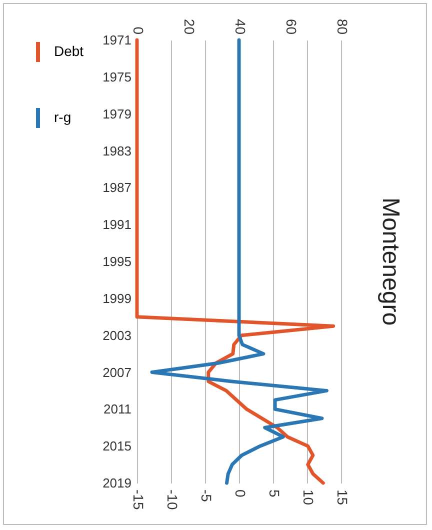  Describe the element at coordinates (117, 114) in the screenshot. I see `y-tick-label: 1979` at that location.